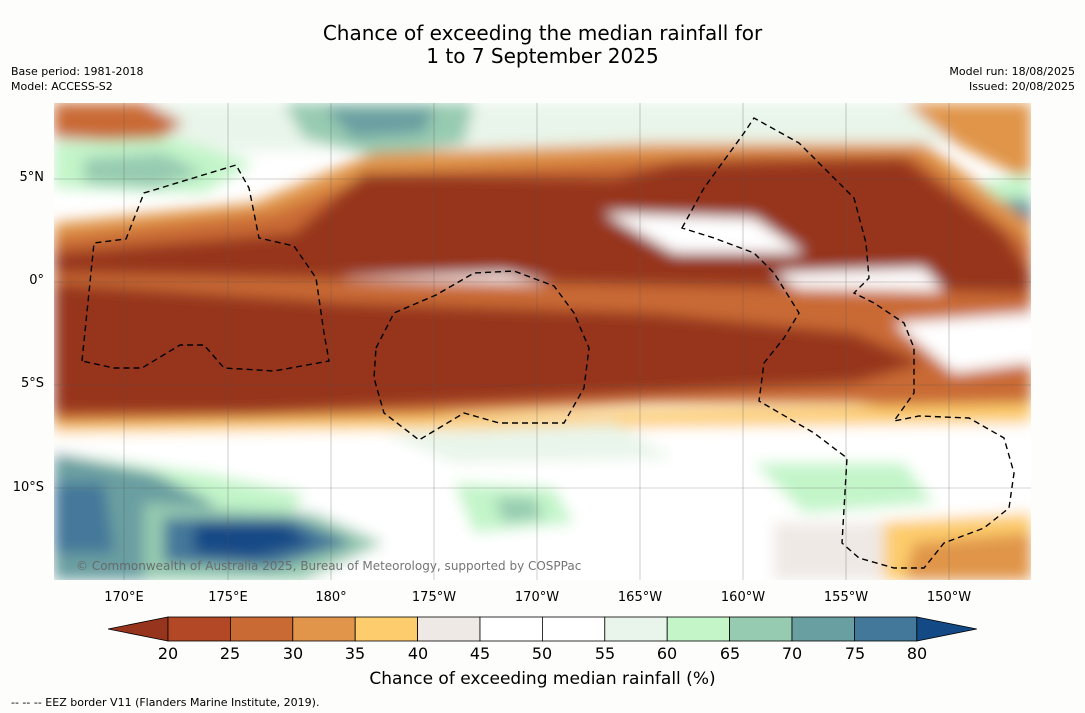  What do you see at coordinates (542, 679) in the screenshot?
I see `colorbar-title: Chance of exceeding median rainfall (%)` at bounding box center [542, 679].